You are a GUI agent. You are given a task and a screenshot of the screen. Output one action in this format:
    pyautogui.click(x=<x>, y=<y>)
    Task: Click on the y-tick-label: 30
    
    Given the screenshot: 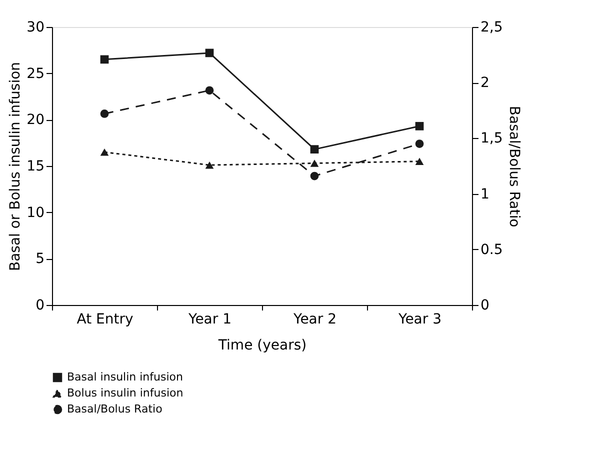 What is the action you would take?
    pyautogui.click(x=35, y=28)
    